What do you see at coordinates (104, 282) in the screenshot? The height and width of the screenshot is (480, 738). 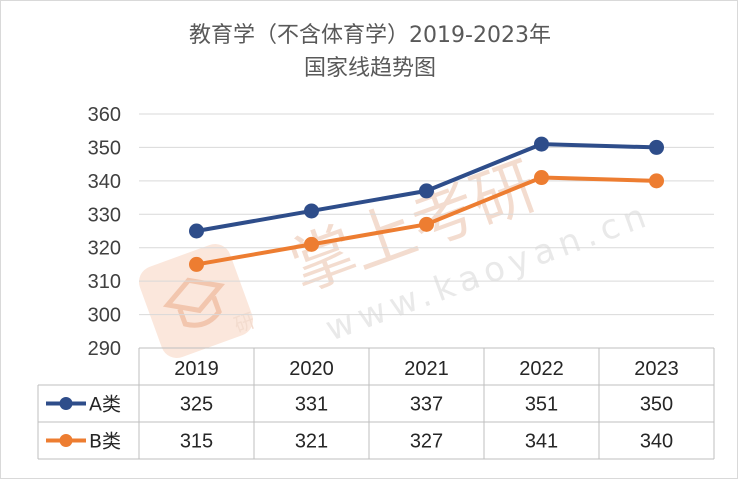 I see `y-tick-label: 310` at bounding box center [104, 282].